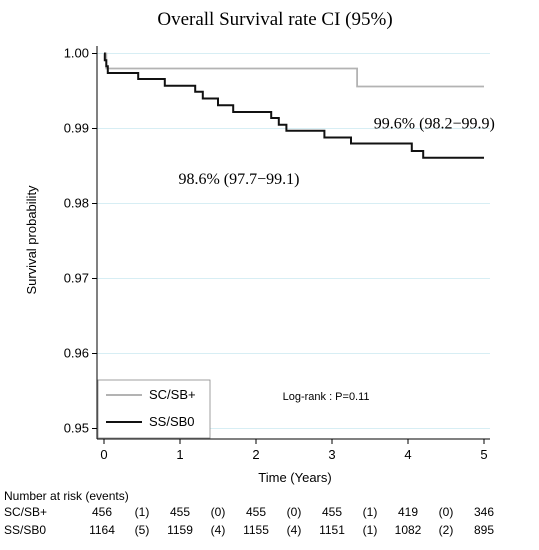 The height and width of the screenshot is (550, 539). I want to click on log-rank-annotation: Log-rank : P=0.11, so click(326, 397).